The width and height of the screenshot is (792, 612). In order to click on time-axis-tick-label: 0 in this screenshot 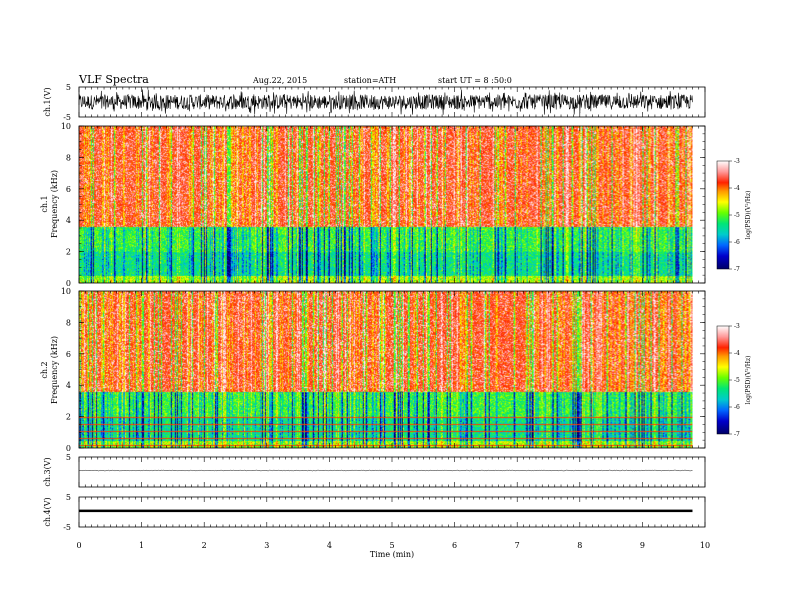, I will do `click(78, 545)`.